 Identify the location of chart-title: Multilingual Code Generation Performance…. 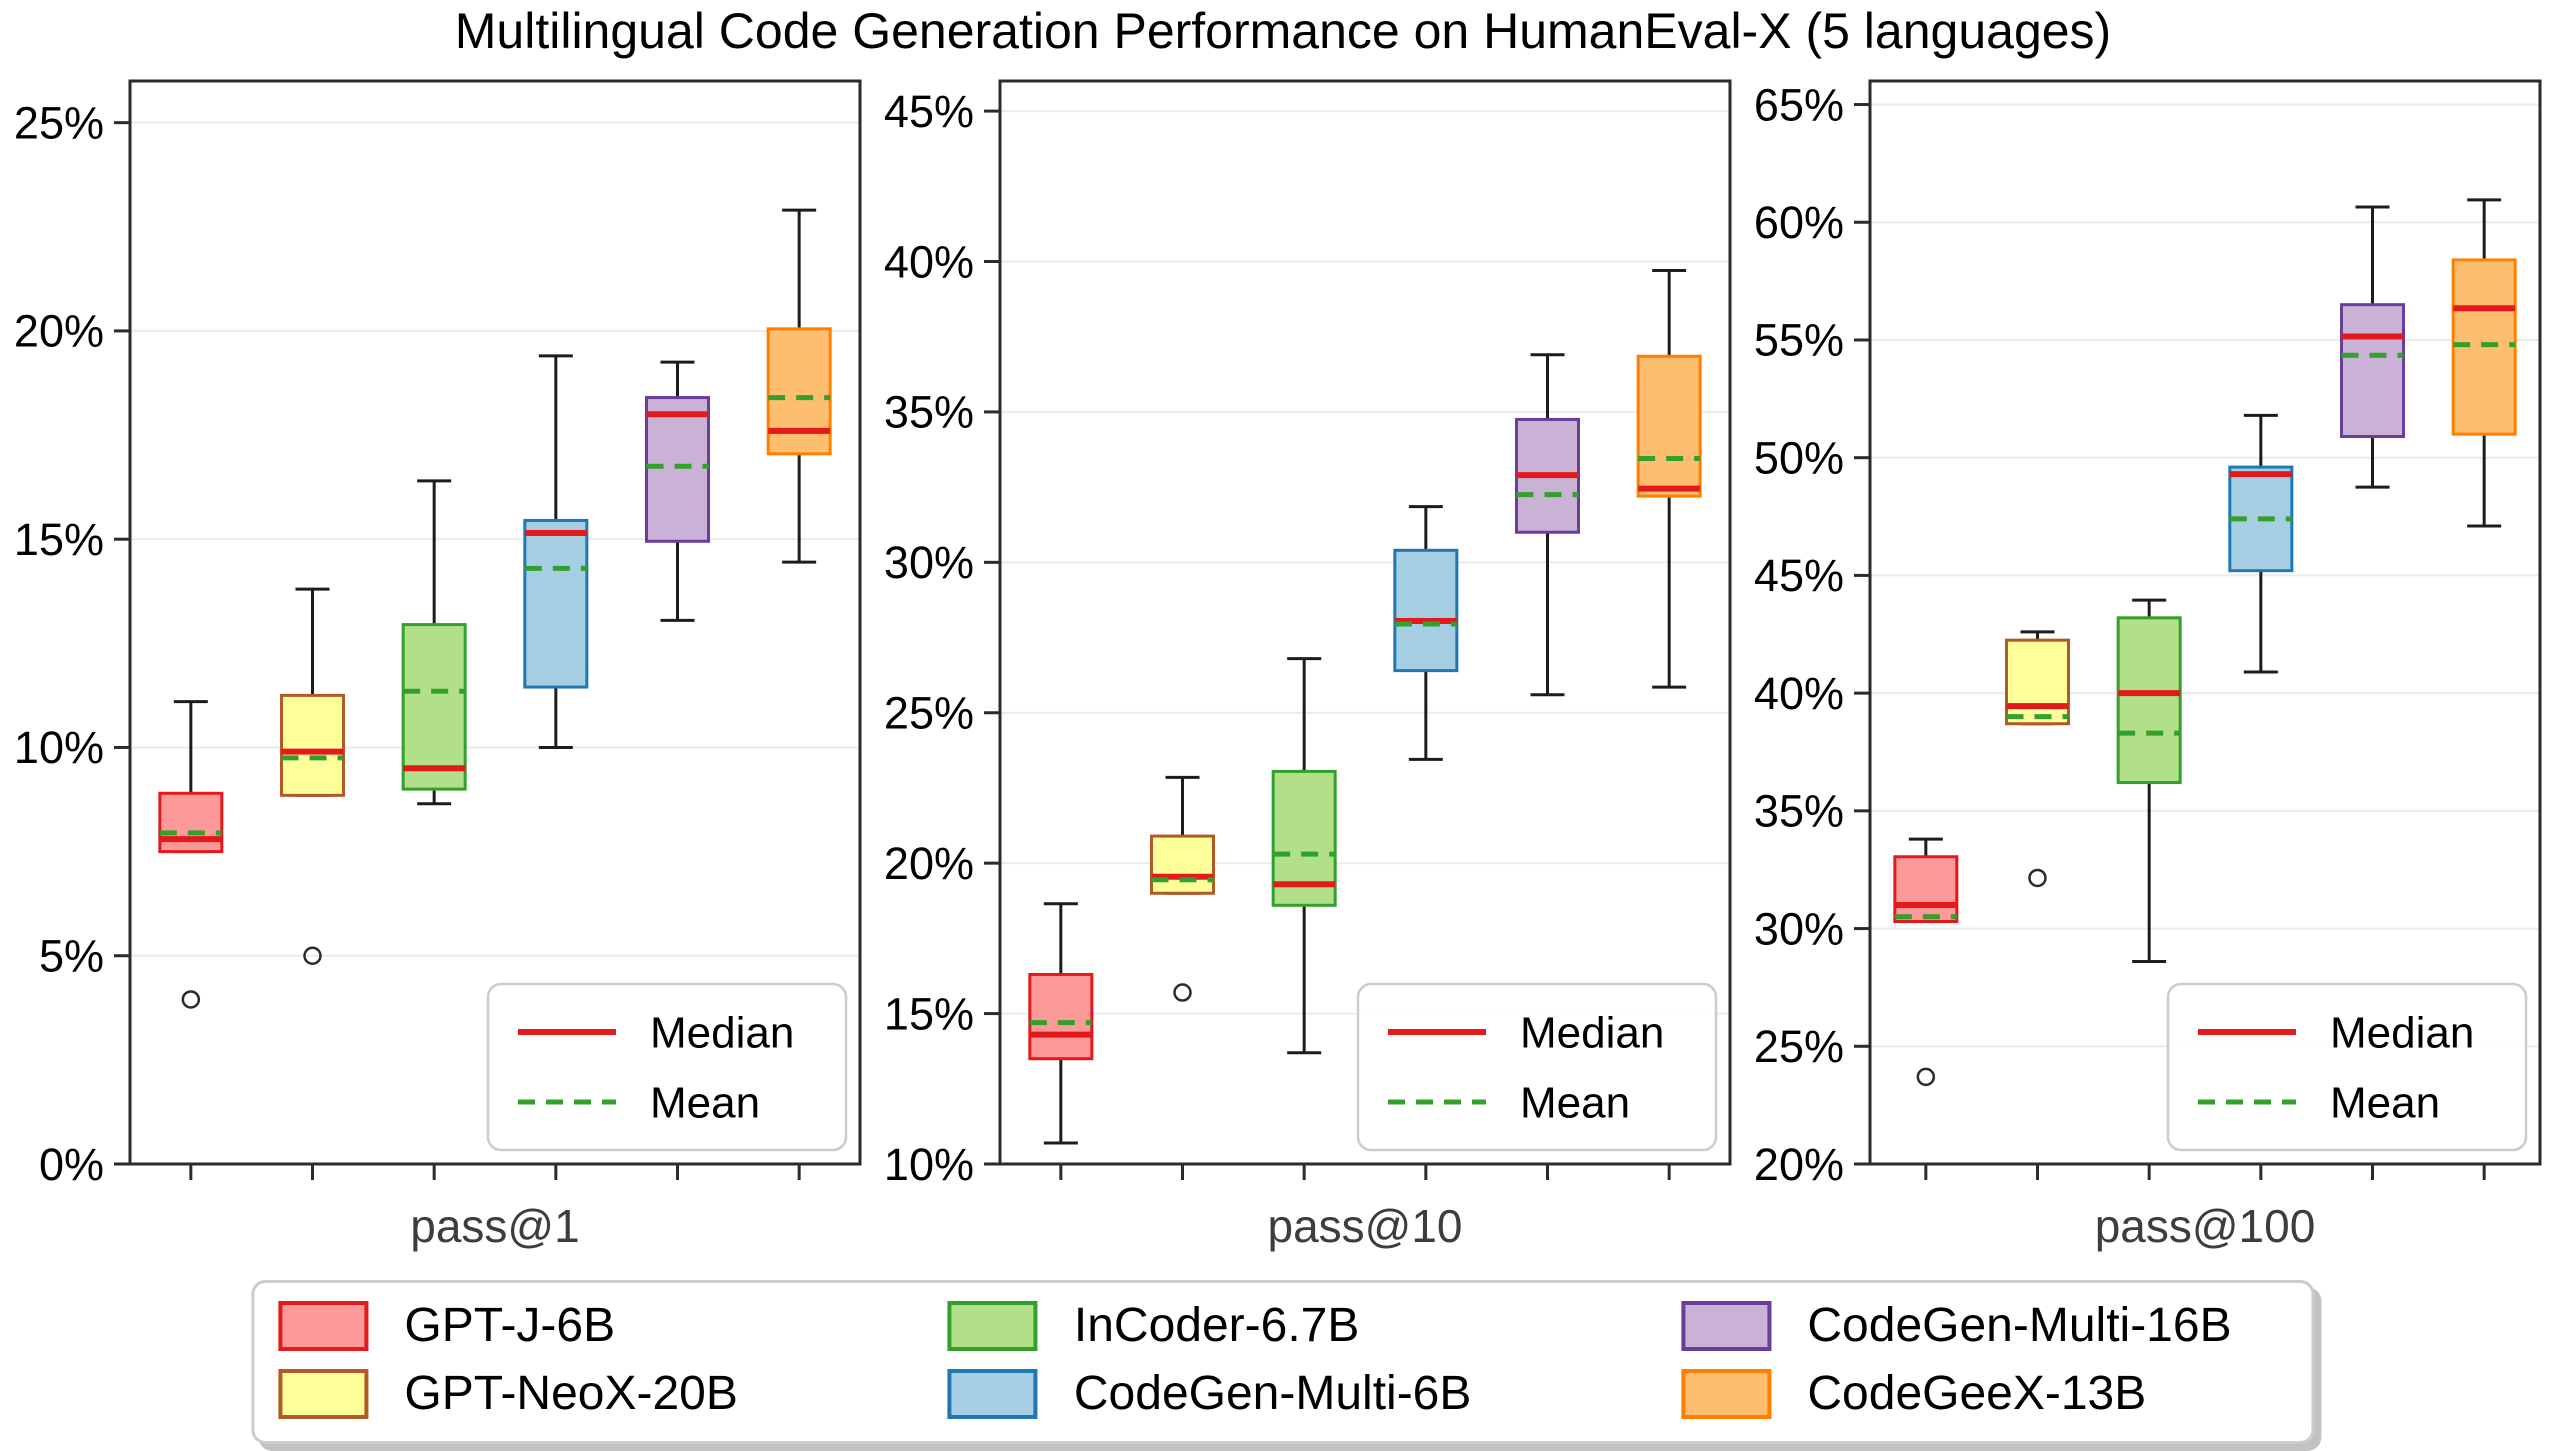
(1283, 31).